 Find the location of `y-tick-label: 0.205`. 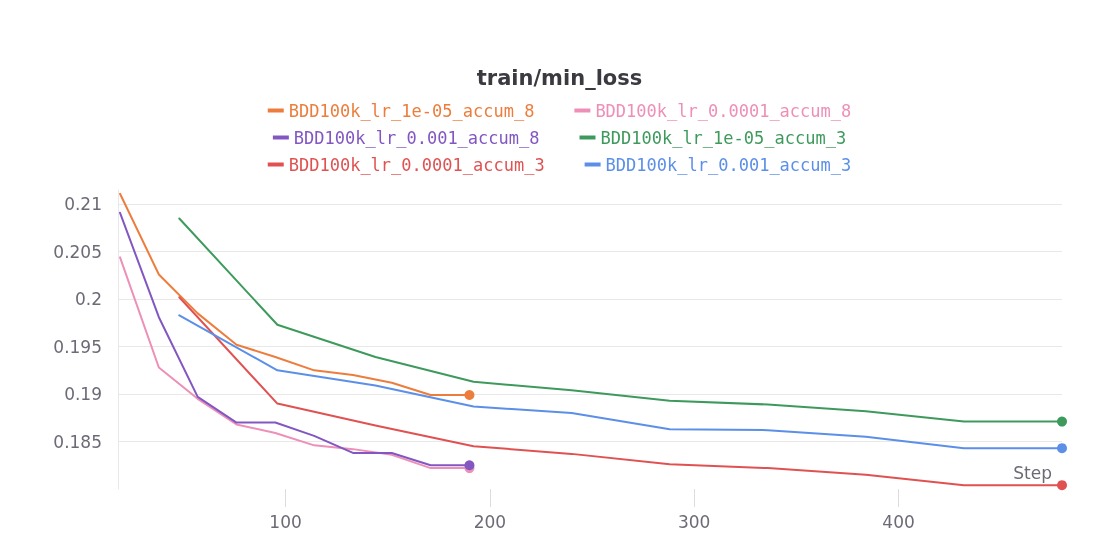

y-tick-label: 0.205 is located at coordinates (77, 251).